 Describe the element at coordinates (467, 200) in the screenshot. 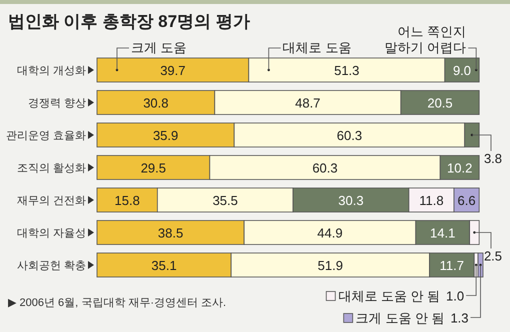

I see `data-label: 6.6` at that location.